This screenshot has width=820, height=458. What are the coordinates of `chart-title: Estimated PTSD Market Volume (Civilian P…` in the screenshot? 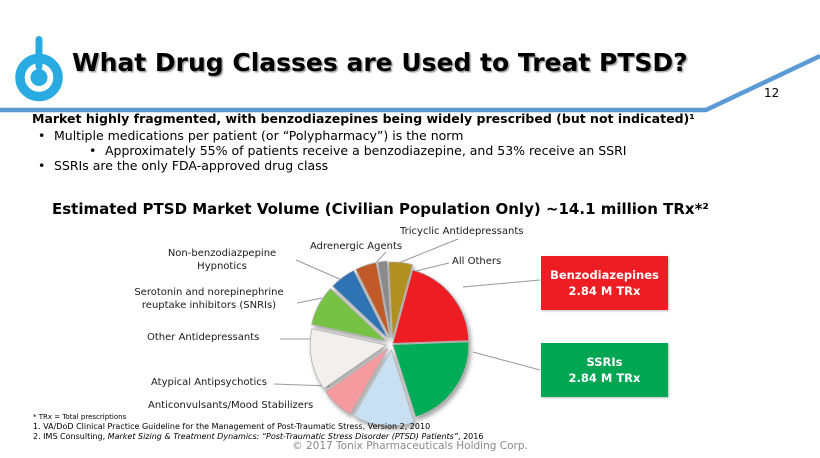 It's located at (380, 209).